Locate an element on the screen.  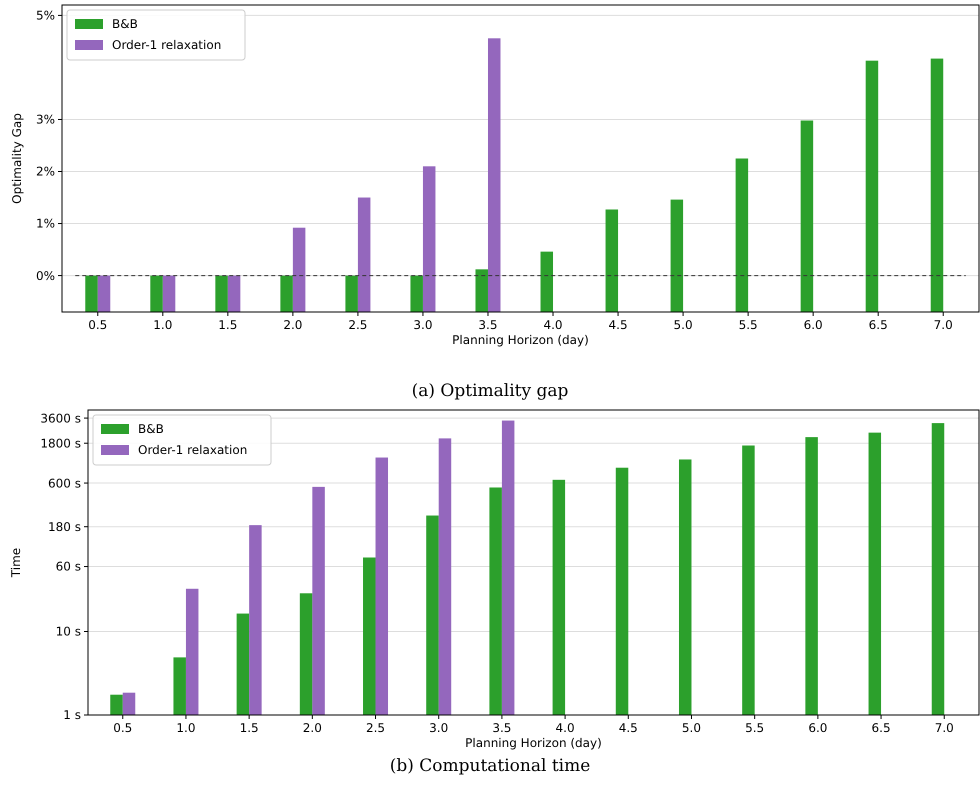
y-axis-title: Optimality Gap is located at coordinates (17, 158).